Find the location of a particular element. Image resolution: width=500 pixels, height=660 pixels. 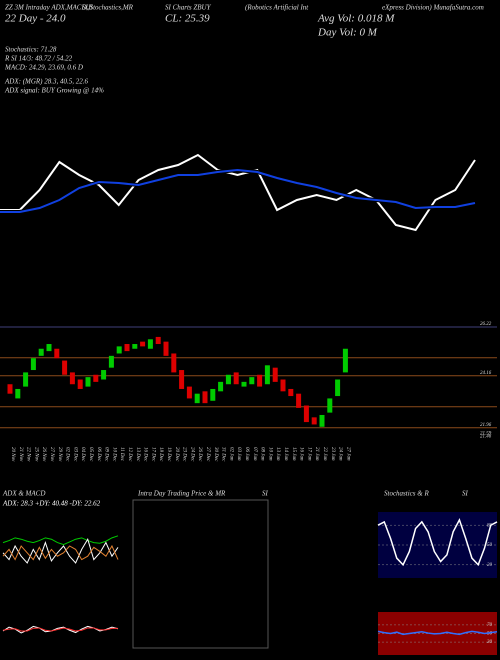

x-tick-label: 27 Jan is located at coordinates (347, 454).